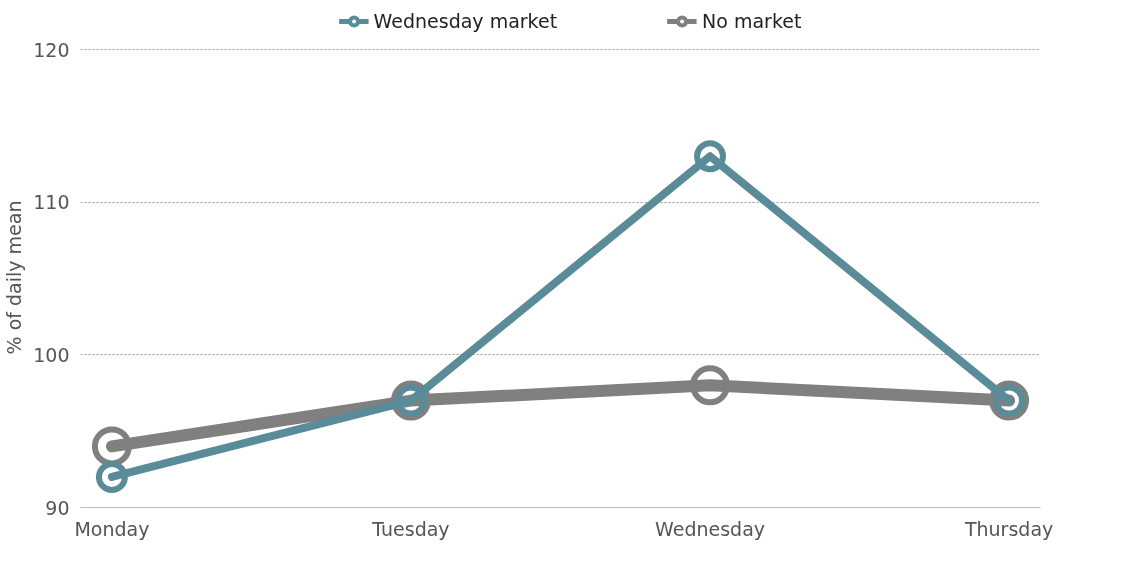 Image resolution: width=1121 pixels, height=569 pixels. I want to click on x-tick-label: Monday, so click(112, 528).